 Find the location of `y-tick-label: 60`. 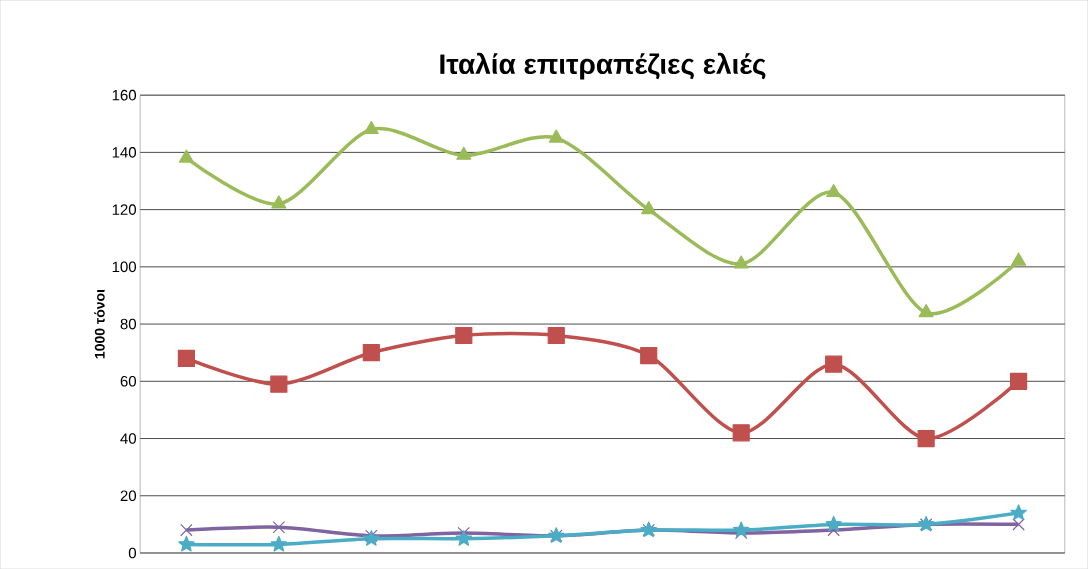

y-tick-label: 60 is located at coordinates (128, 381).